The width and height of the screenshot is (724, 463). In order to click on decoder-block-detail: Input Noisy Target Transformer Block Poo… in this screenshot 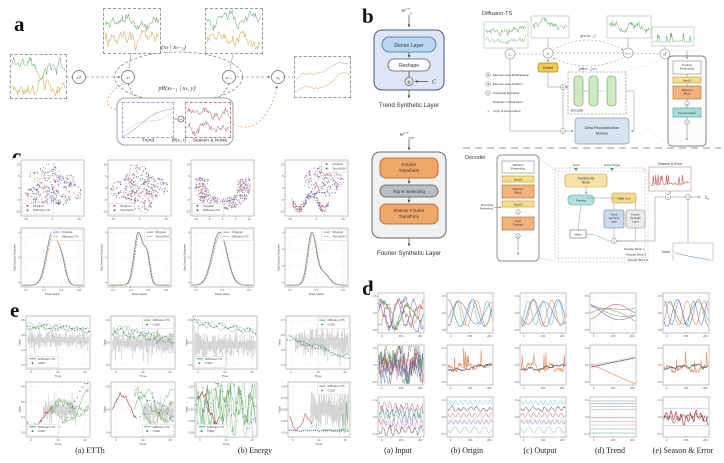, I will do `click(609, 213)`.